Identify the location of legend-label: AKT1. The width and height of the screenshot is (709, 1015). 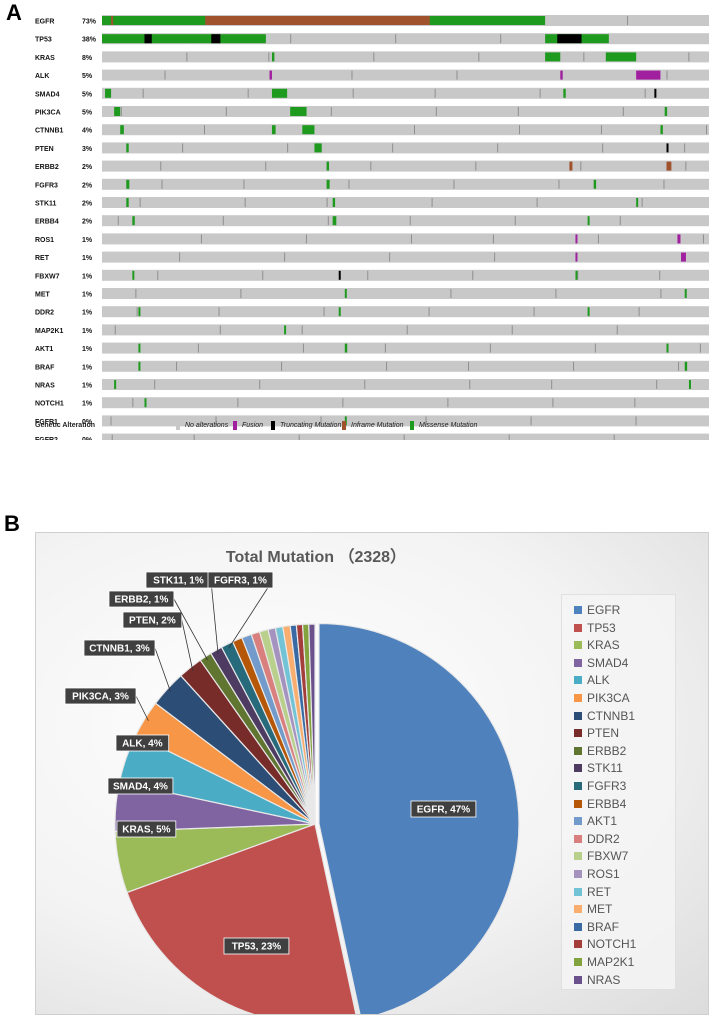
(602, 821).